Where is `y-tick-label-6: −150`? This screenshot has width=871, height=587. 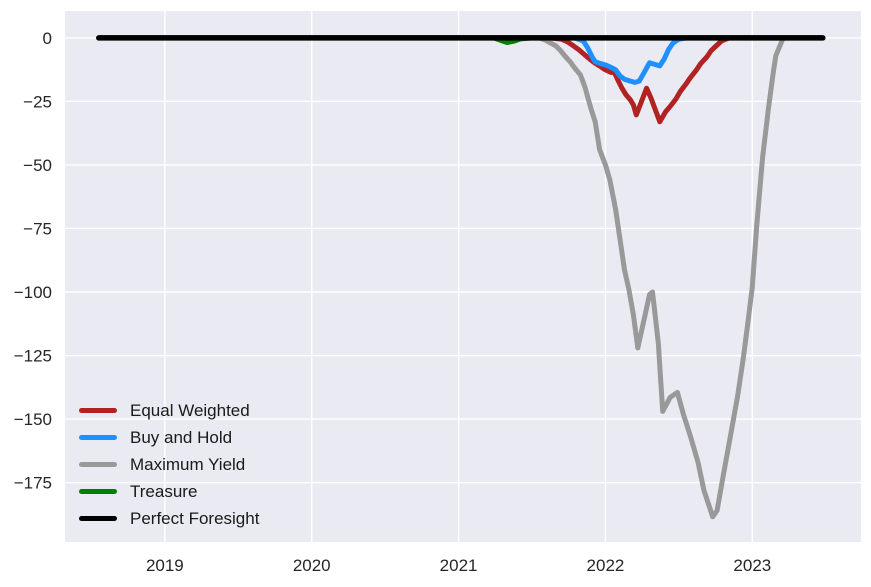 y-tick-label-6: −150 is located at coordinates (33, 419).